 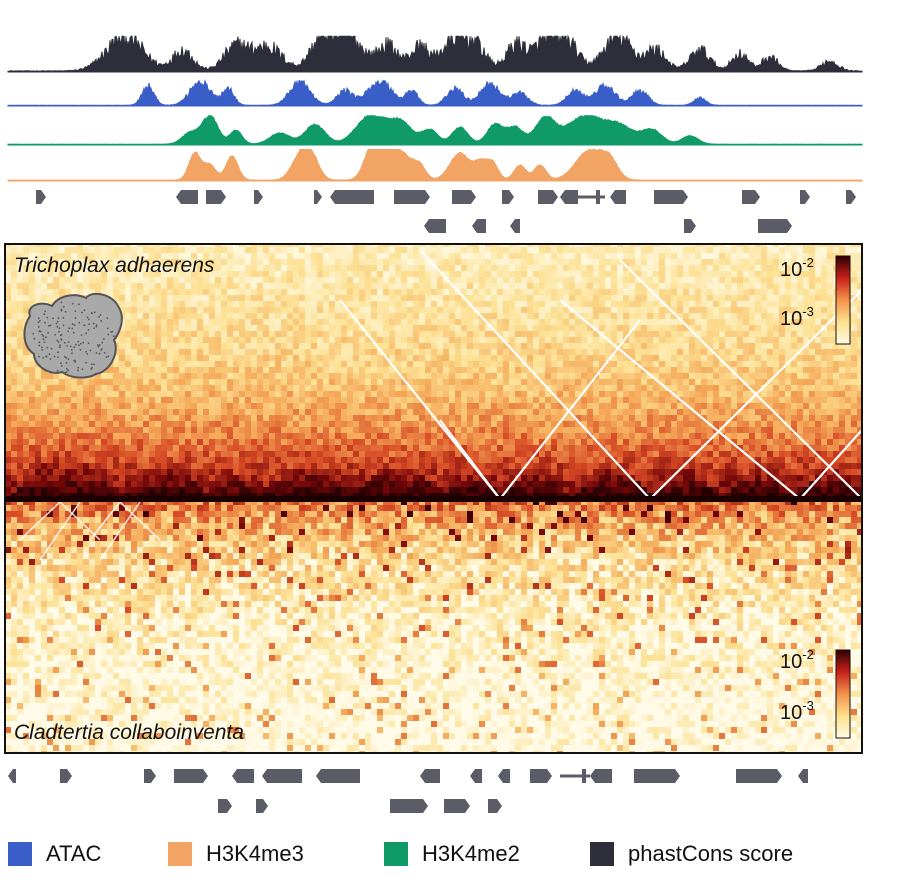 What do you see at coordinates (435, 130) in the screenshot?
I see `track-h3k4me2` at bounding box center [435, 130].